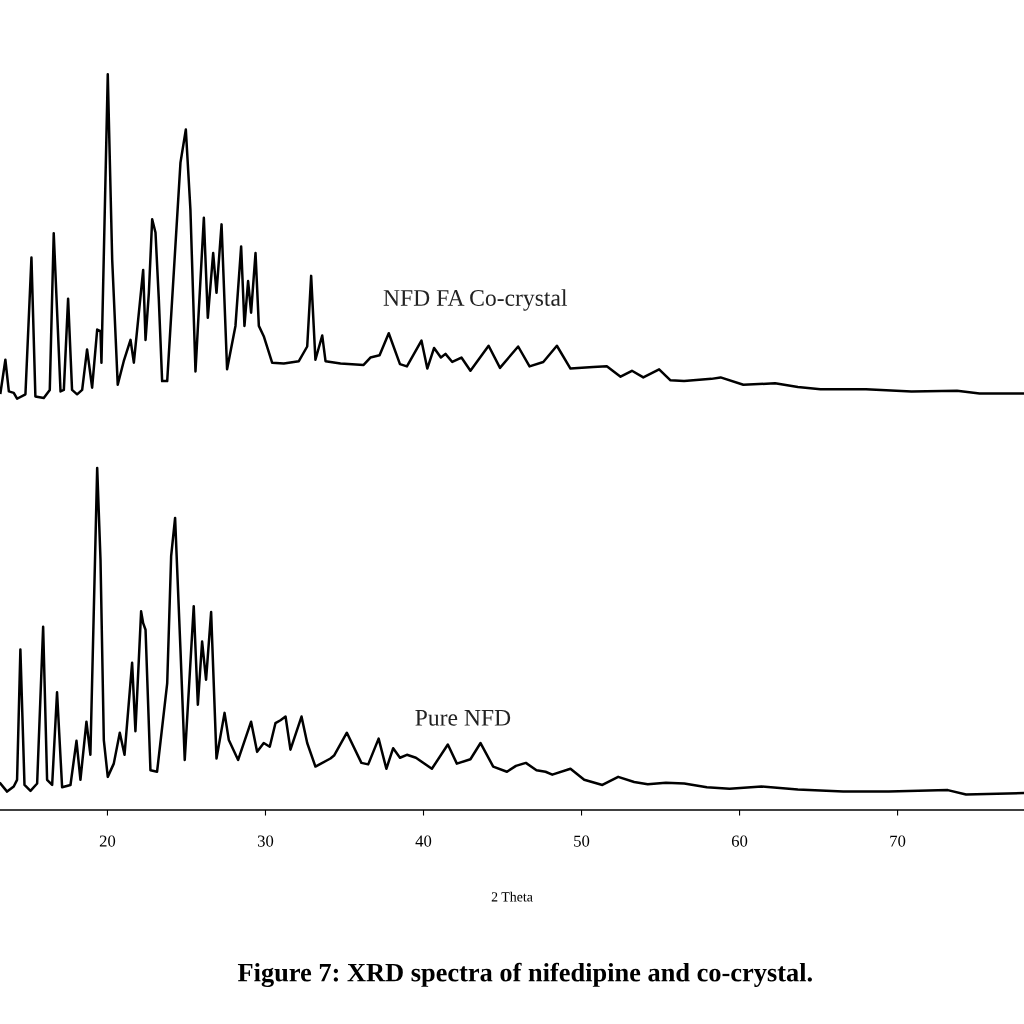 The height and width of the screenshot is (1024, 1024). Describe the element at coordinates (107, 841) in the screenshot. I see `x-tick-label: 20` at that location.